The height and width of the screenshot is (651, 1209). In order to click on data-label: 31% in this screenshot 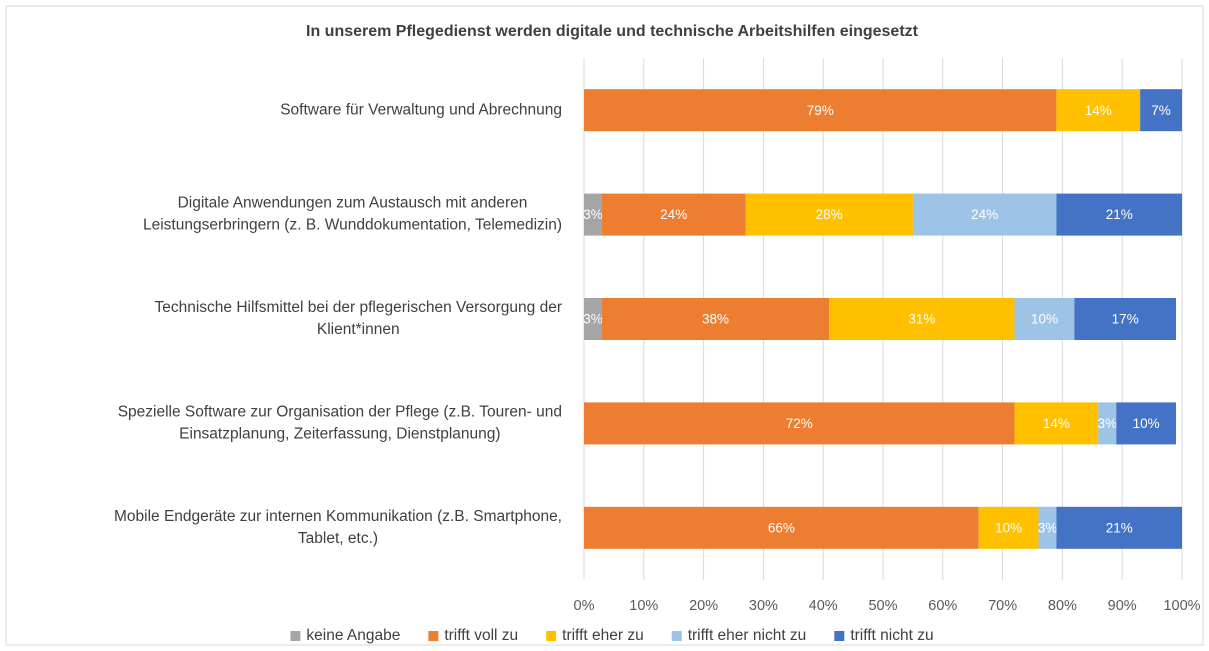, I will do `click(921, 319)`.